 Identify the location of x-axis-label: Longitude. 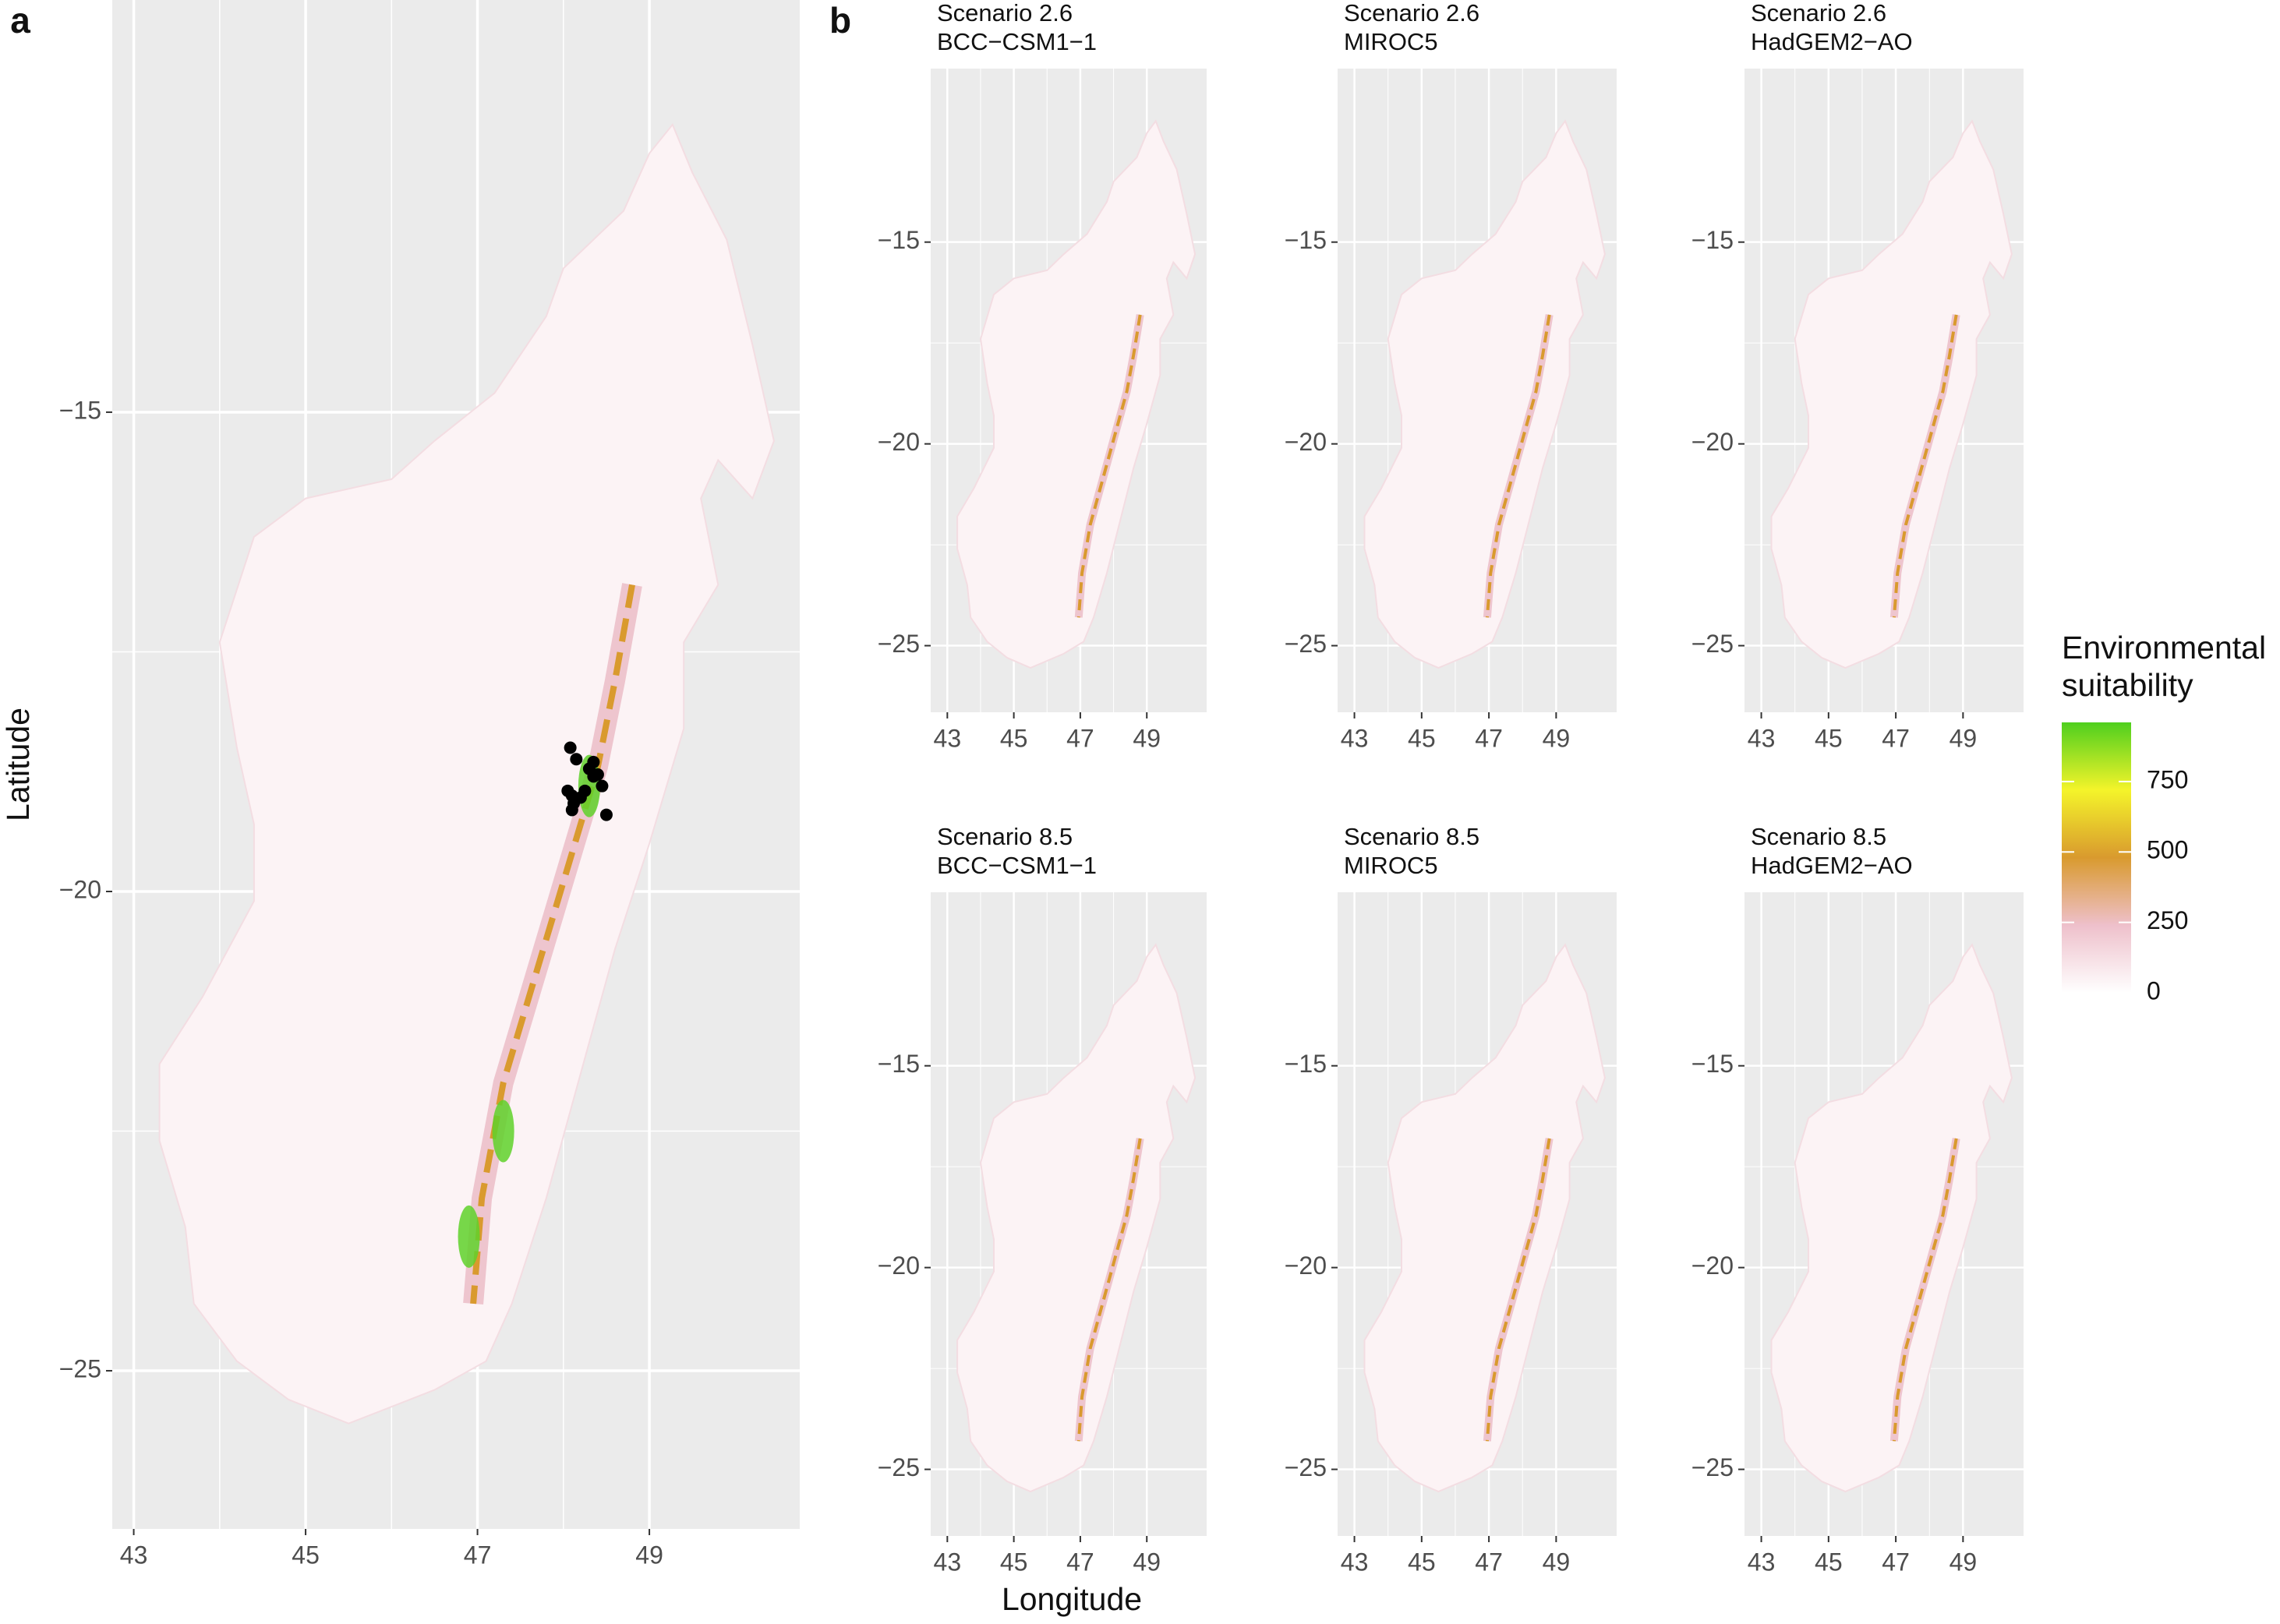
(1072, 1599).